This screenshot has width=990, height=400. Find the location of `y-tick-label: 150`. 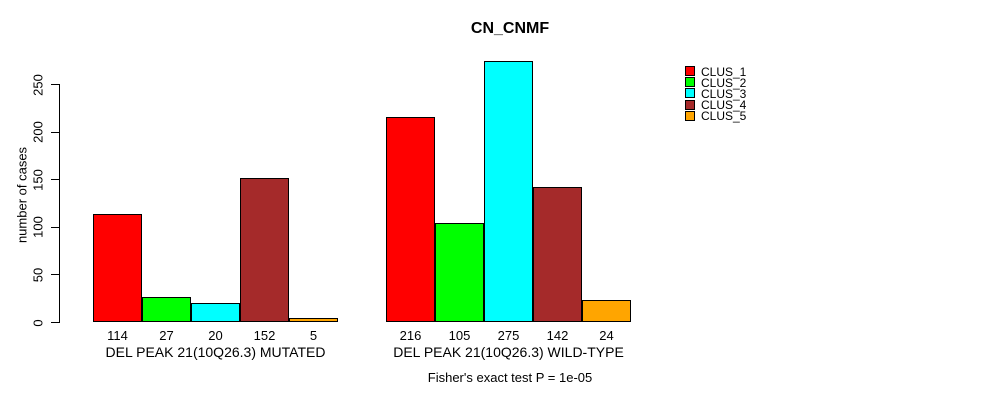

y-tick-label: 150 is located at coordinates (38, 179).